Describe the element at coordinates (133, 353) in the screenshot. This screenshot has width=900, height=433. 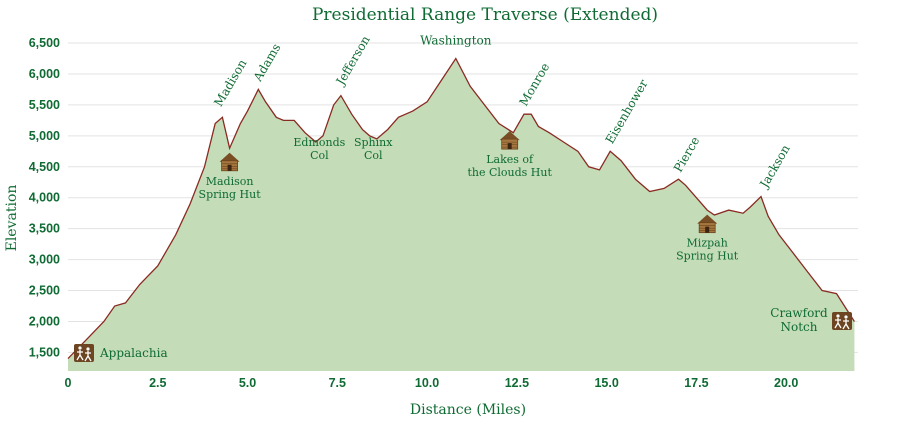
I see `trailhead-label: Appalachia` at that location.